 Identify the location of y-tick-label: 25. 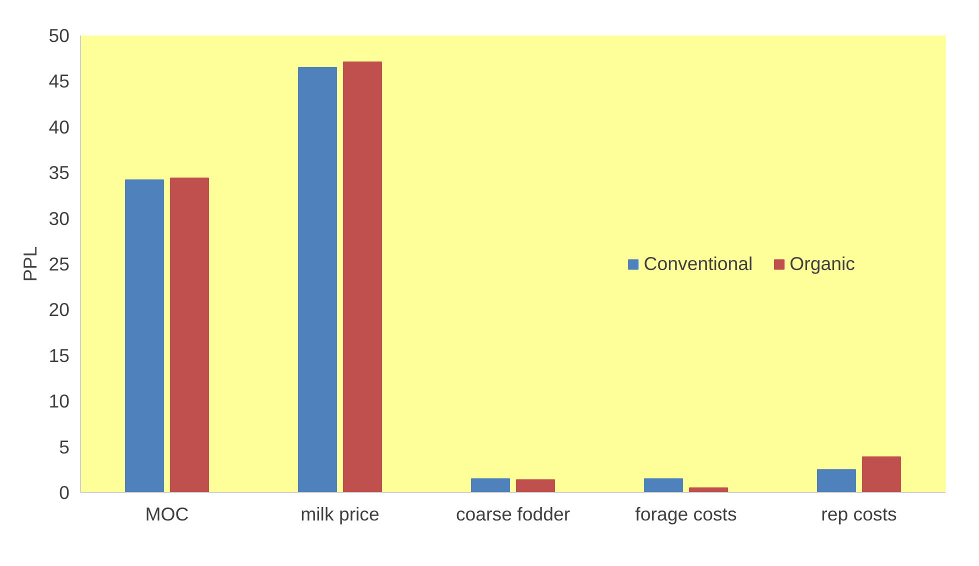
(59, 264).